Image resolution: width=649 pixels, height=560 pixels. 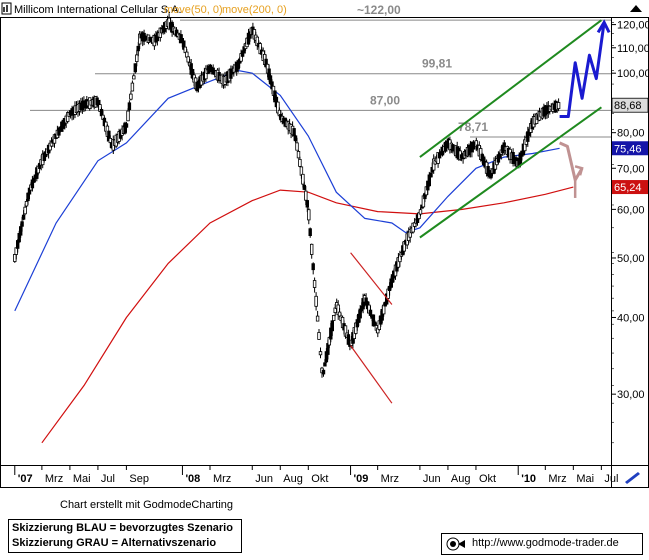 What do you see at coordinates (432, 479) in the screenshot?
I see `x-tick-label: Jun` at bounding box center [432, 479].